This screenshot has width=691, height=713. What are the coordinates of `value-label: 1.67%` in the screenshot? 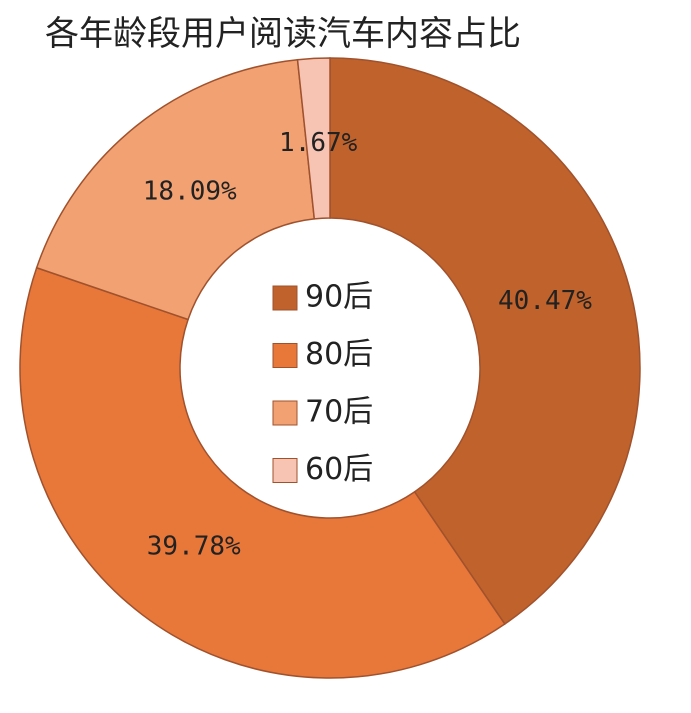 It's located at (318, 143).